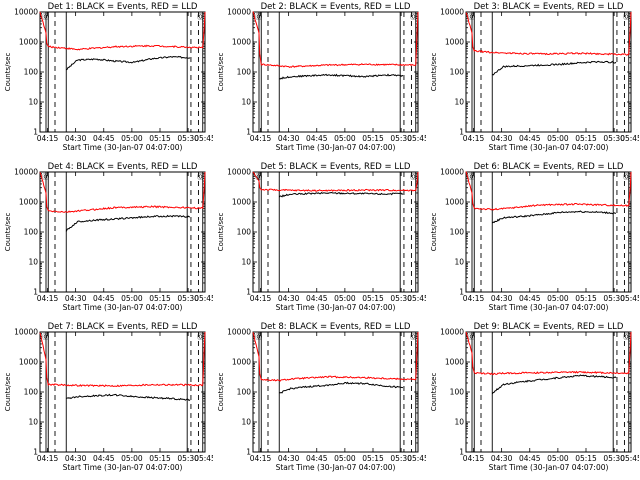 The width and height of the screenshot is (640, 480). Describe the element at coordinates (549, 7) in the screenshot. I see `chart-title: Det 3: BLACK = Events, RED = LLD` at that location.